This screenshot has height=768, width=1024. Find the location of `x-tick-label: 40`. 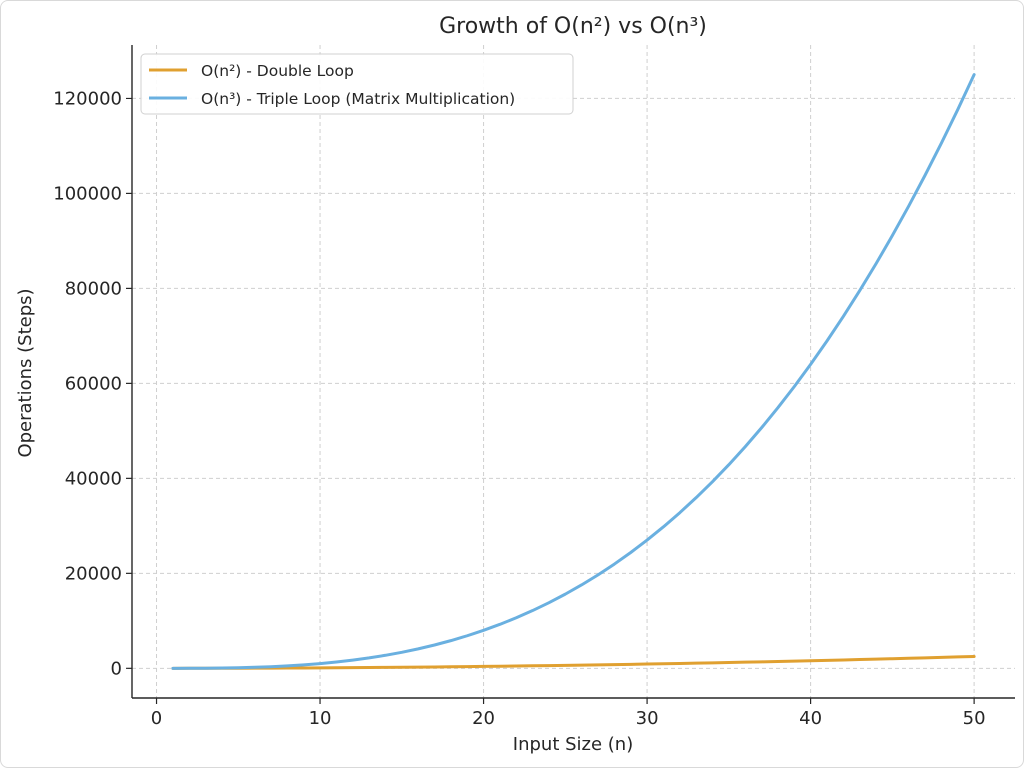

x-tick-label: 40 is located at coordinates (810, 718).